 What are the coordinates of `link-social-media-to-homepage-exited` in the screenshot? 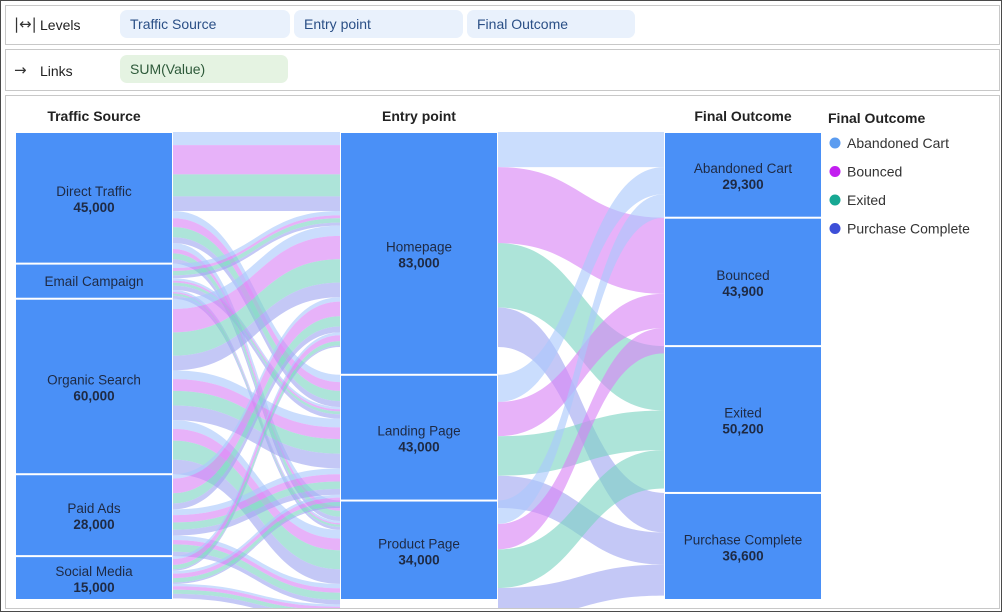 It's located at (256, 455).